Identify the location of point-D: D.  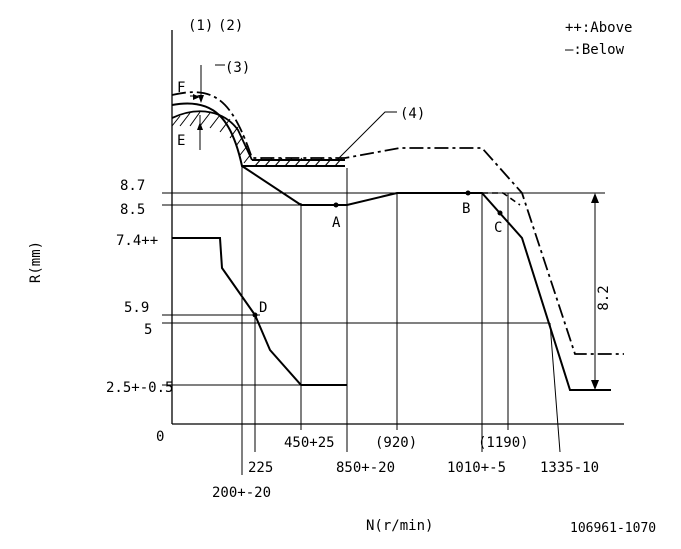
(263, 308).